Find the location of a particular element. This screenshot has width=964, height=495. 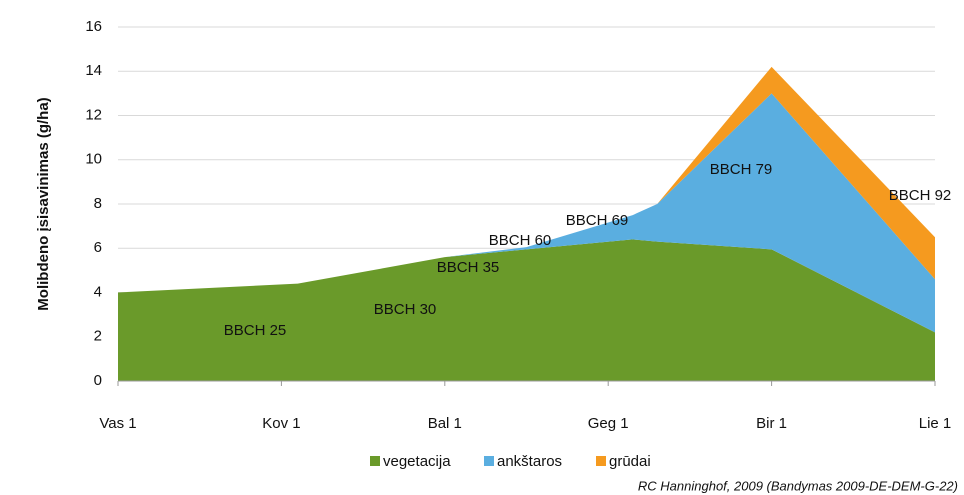

annotation: BBCH 79 is located at coordinates (741, 169).